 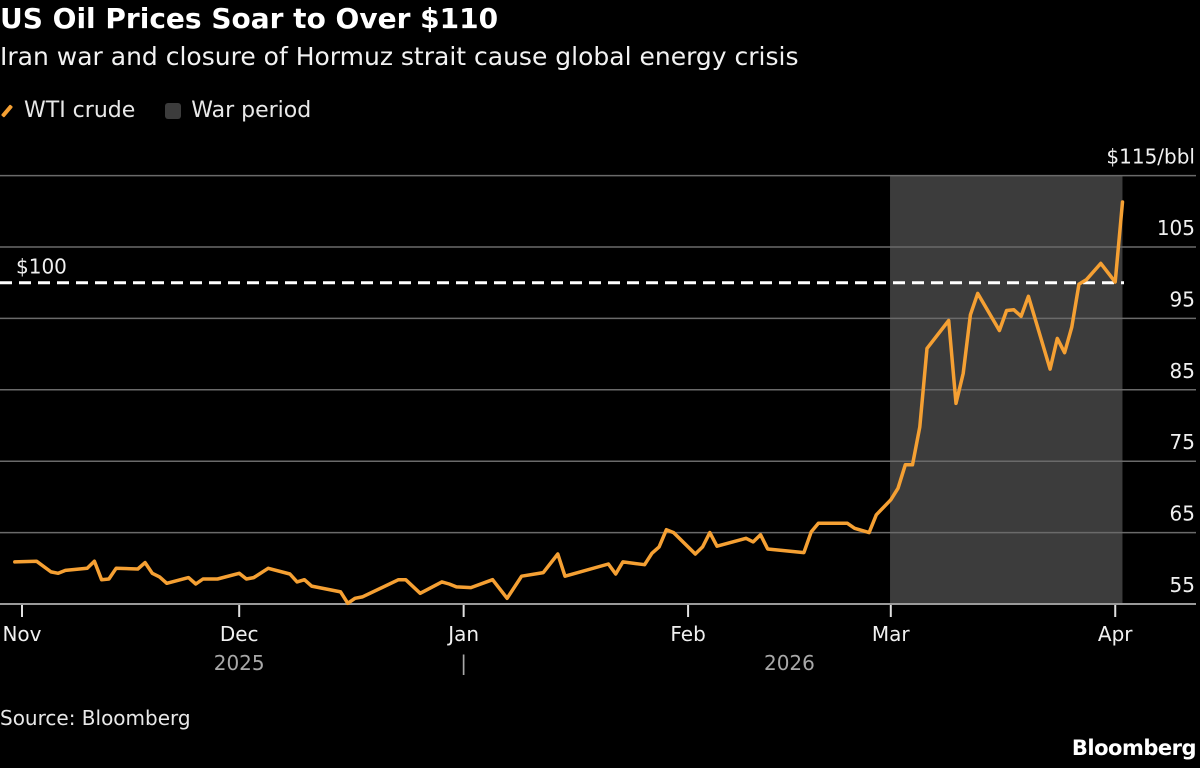 What do you see at coordinates (1182, 585) in the screenshot?
I see `y-tick-label: 55` at bounding box center [1182, 585].